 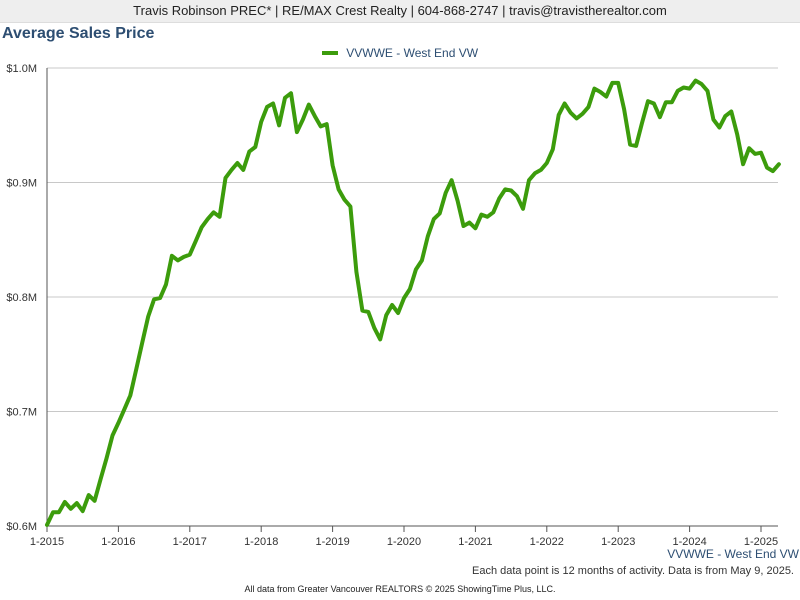 What do you see at coordinates (78, 33) in the screenshot?
I see `chart-title: Average Sales Price` at bounding box center [78, 33].